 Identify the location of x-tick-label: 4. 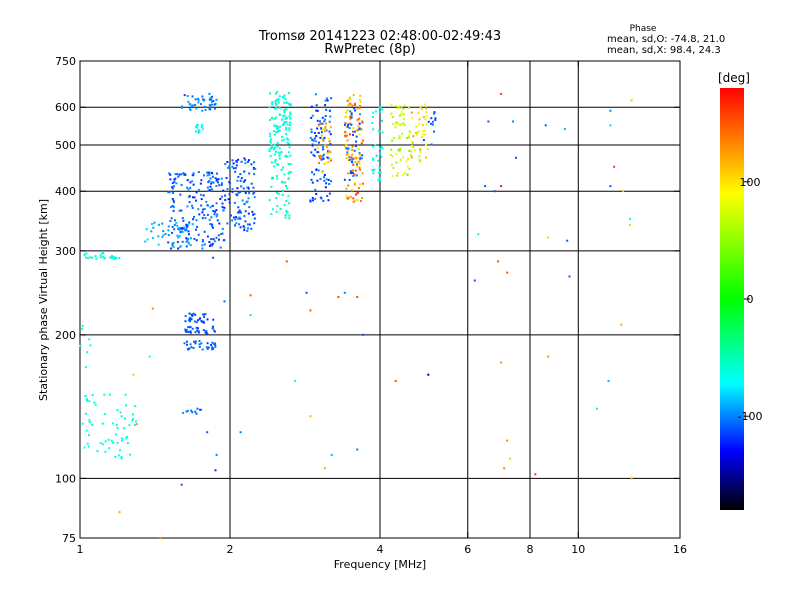
(380, 549).